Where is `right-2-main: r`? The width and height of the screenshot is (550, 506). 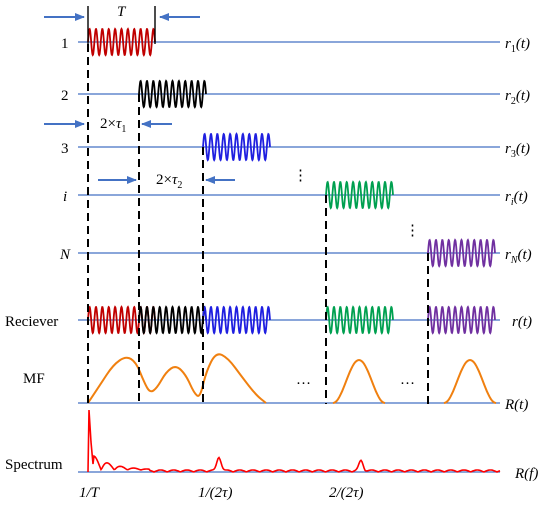
right-2-main: r is located at coordinates (508, 96).